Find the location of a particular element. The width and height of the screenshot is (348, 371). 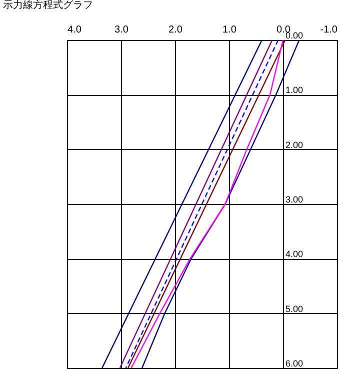

x-tick-label: -1.0 is located at coordinates (329, 30).